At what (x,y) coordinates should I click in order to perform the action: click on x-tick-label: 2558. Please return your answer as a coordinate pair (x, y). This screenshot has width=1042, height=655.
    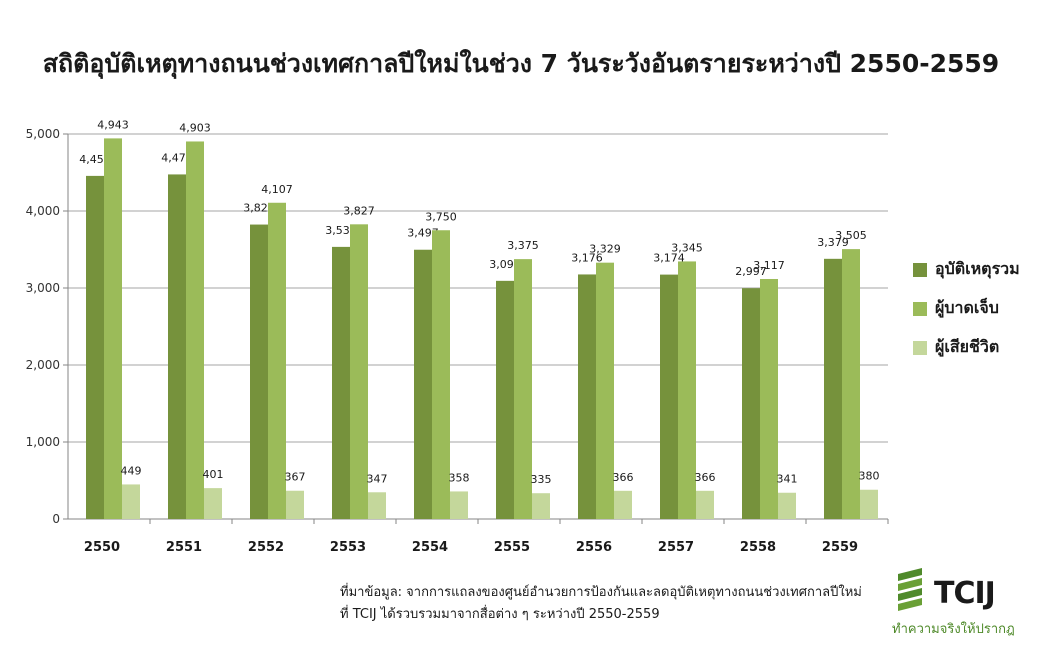
    Looking at the image, I should click on (758, 547).